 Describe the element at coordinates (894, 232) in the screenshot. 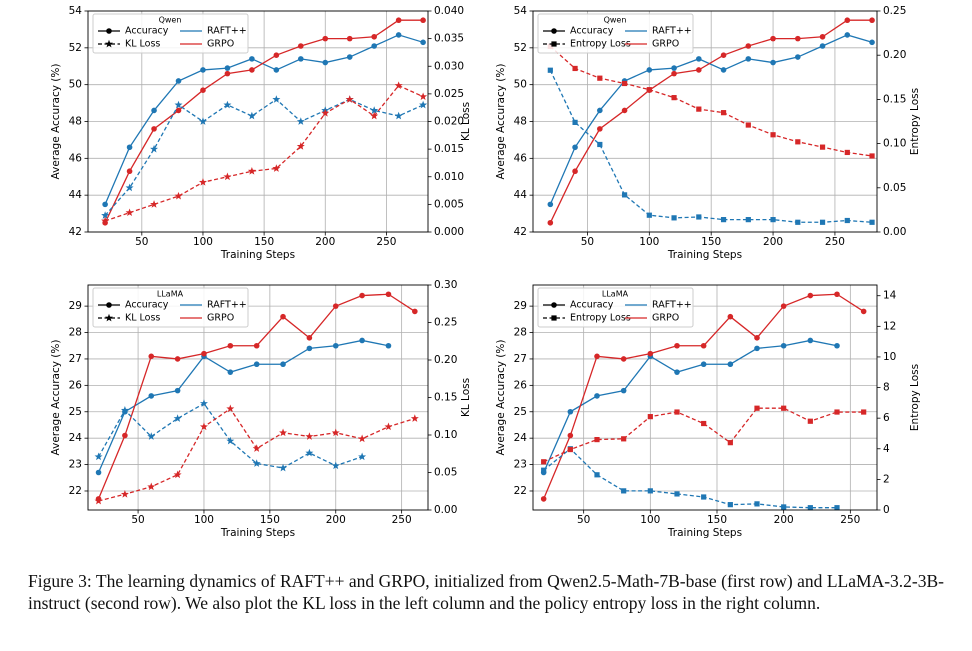

I see `y2-tick-label: 0.00` at that location.